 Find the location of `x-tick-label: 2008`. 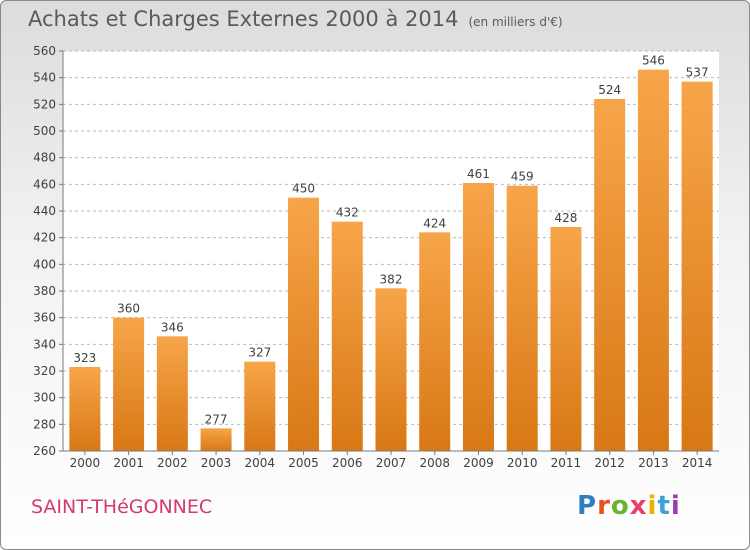

x-tick-label: 2008 is located at coordinates (434, 463).